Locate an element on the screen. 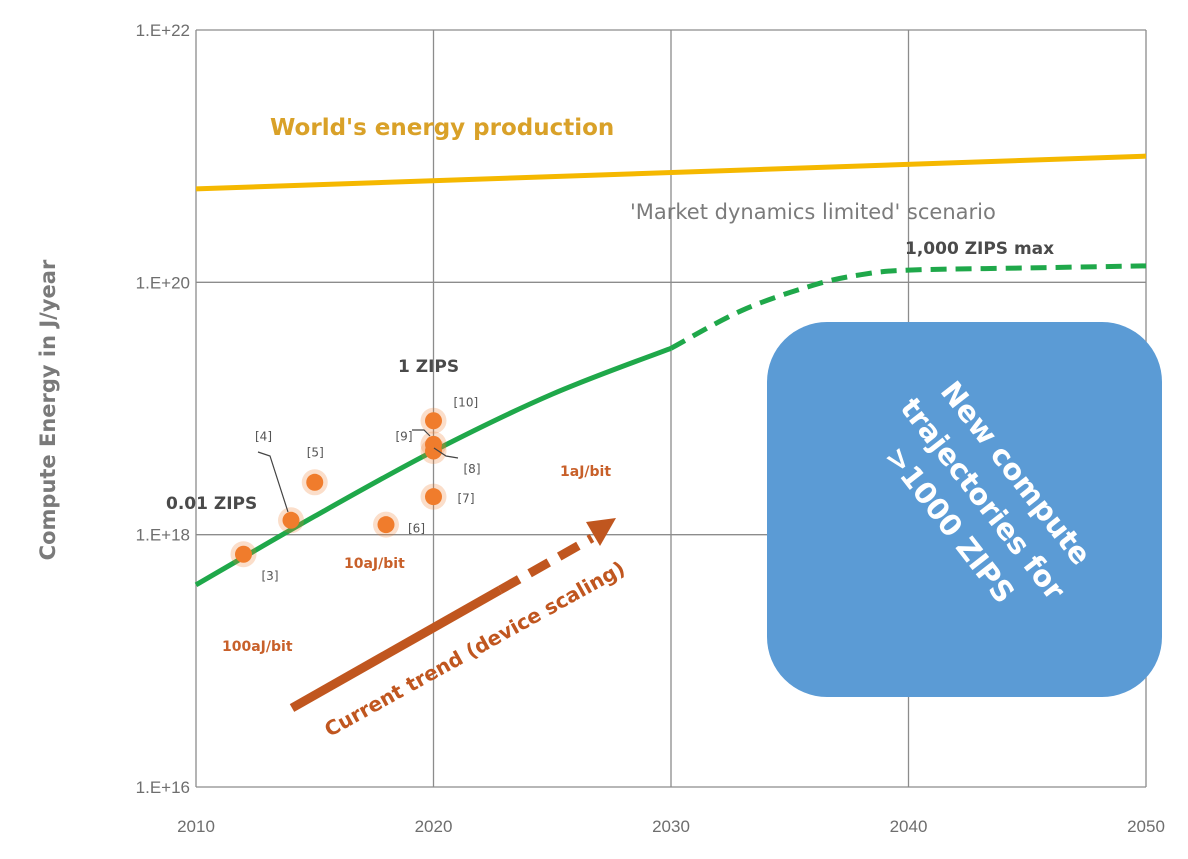 This screenshot has height=859, width=1188. y-tick-1.E+18: 1.E+18 is located at coordinates (163, 535).